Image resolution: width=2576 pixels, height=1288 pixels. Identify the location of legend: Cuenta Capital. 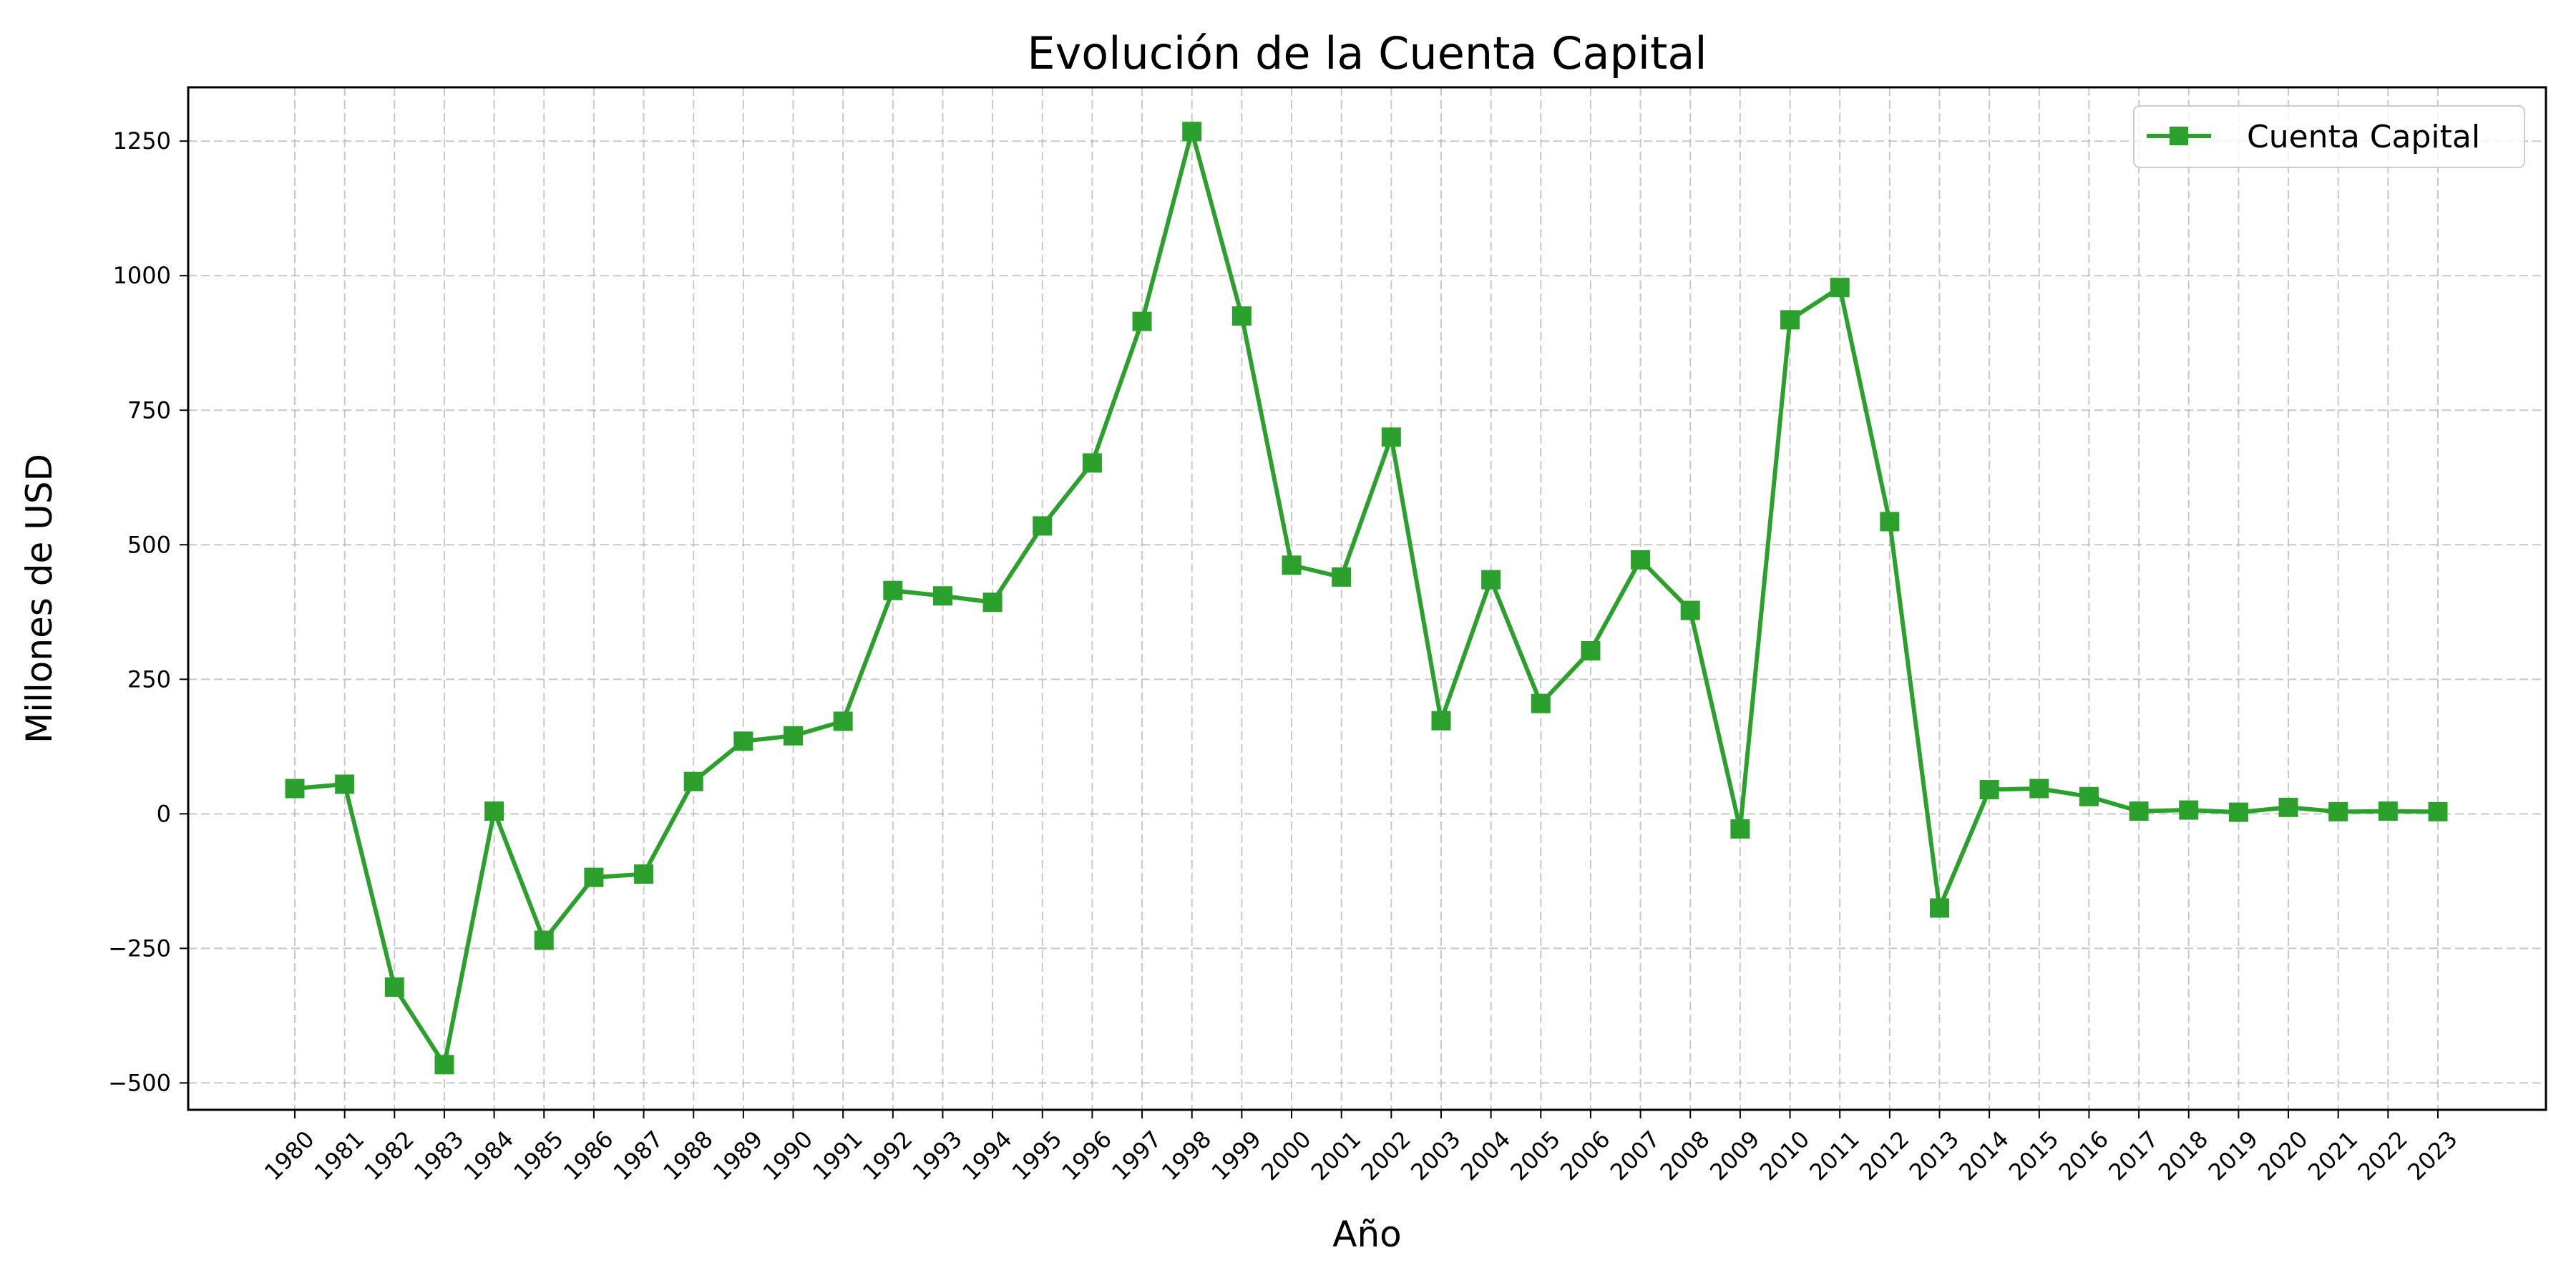
(2329, 136).